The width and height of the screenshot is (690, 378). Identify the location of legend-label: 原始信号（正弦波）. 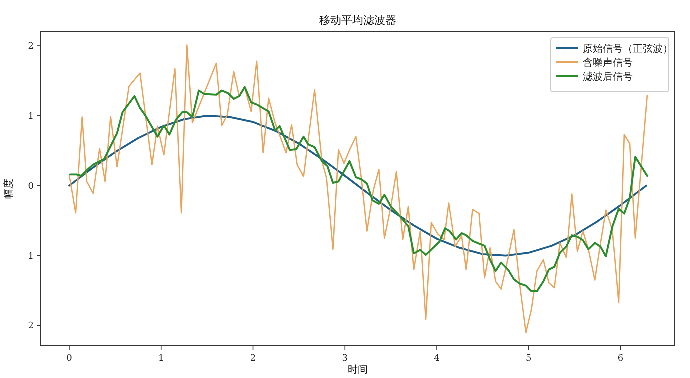
(628, 49).